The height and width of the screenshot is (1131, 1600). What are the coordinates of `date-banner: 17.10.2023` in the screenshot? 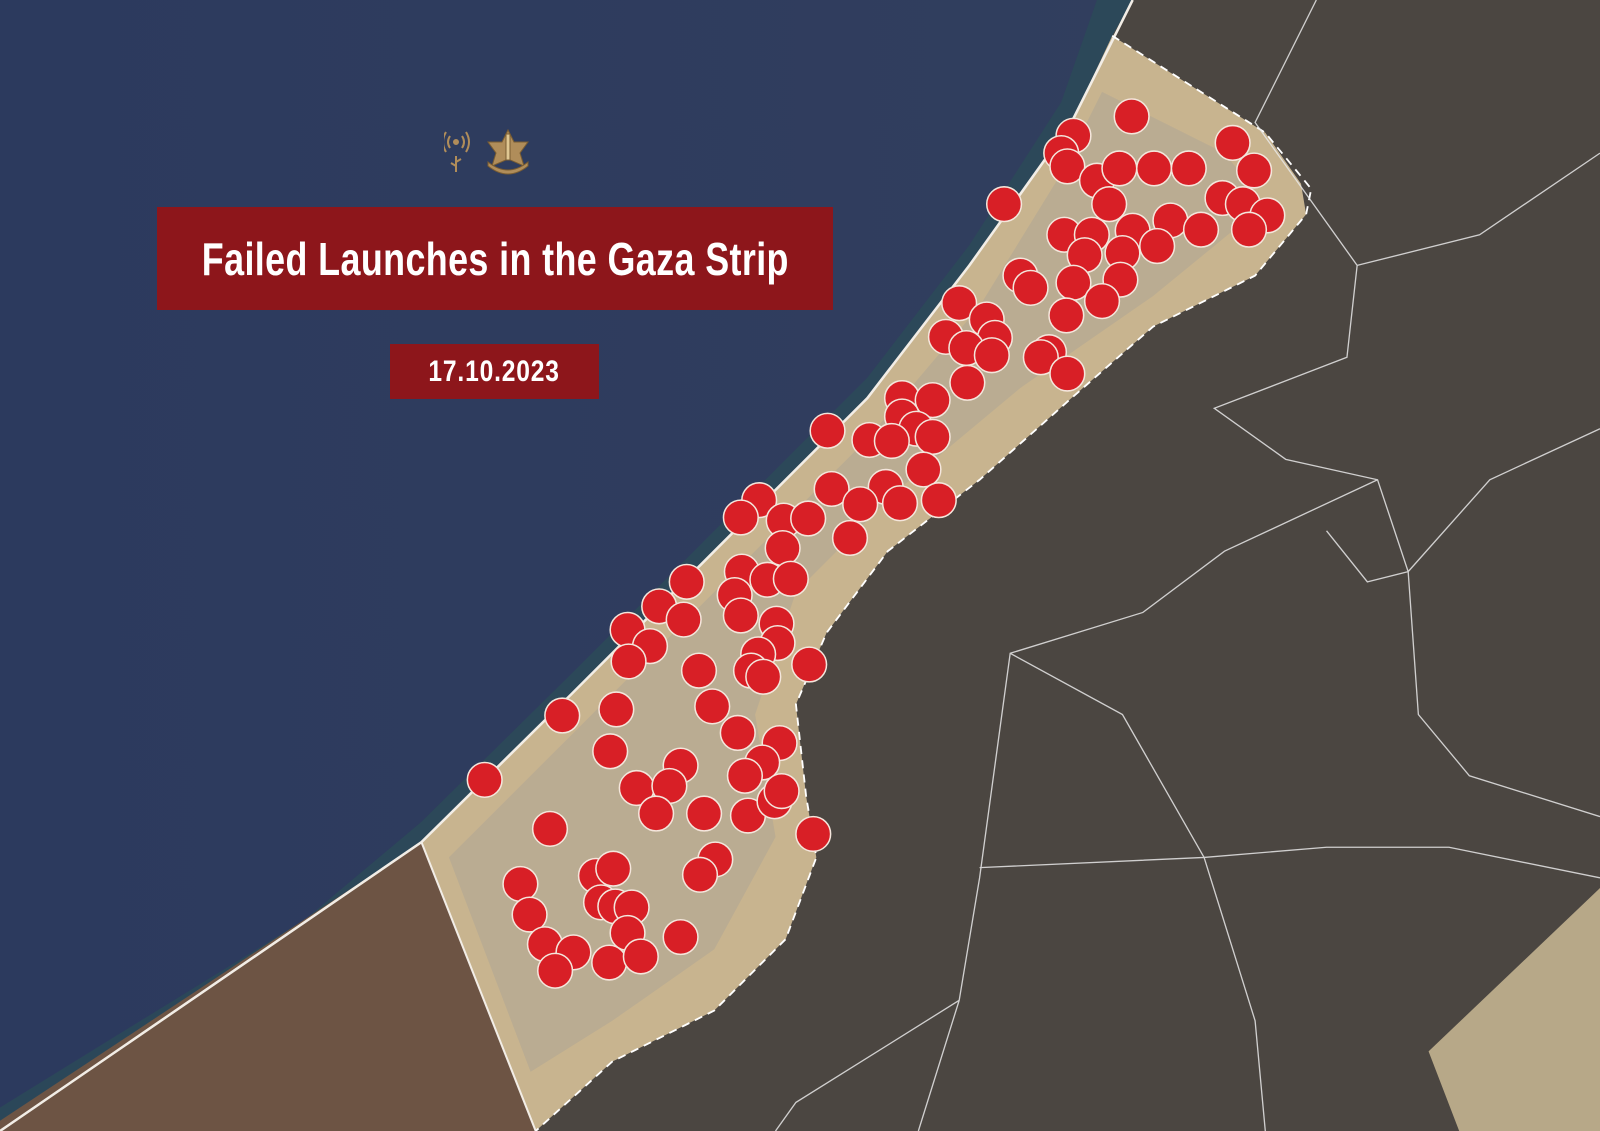 It's located at (494, 371).